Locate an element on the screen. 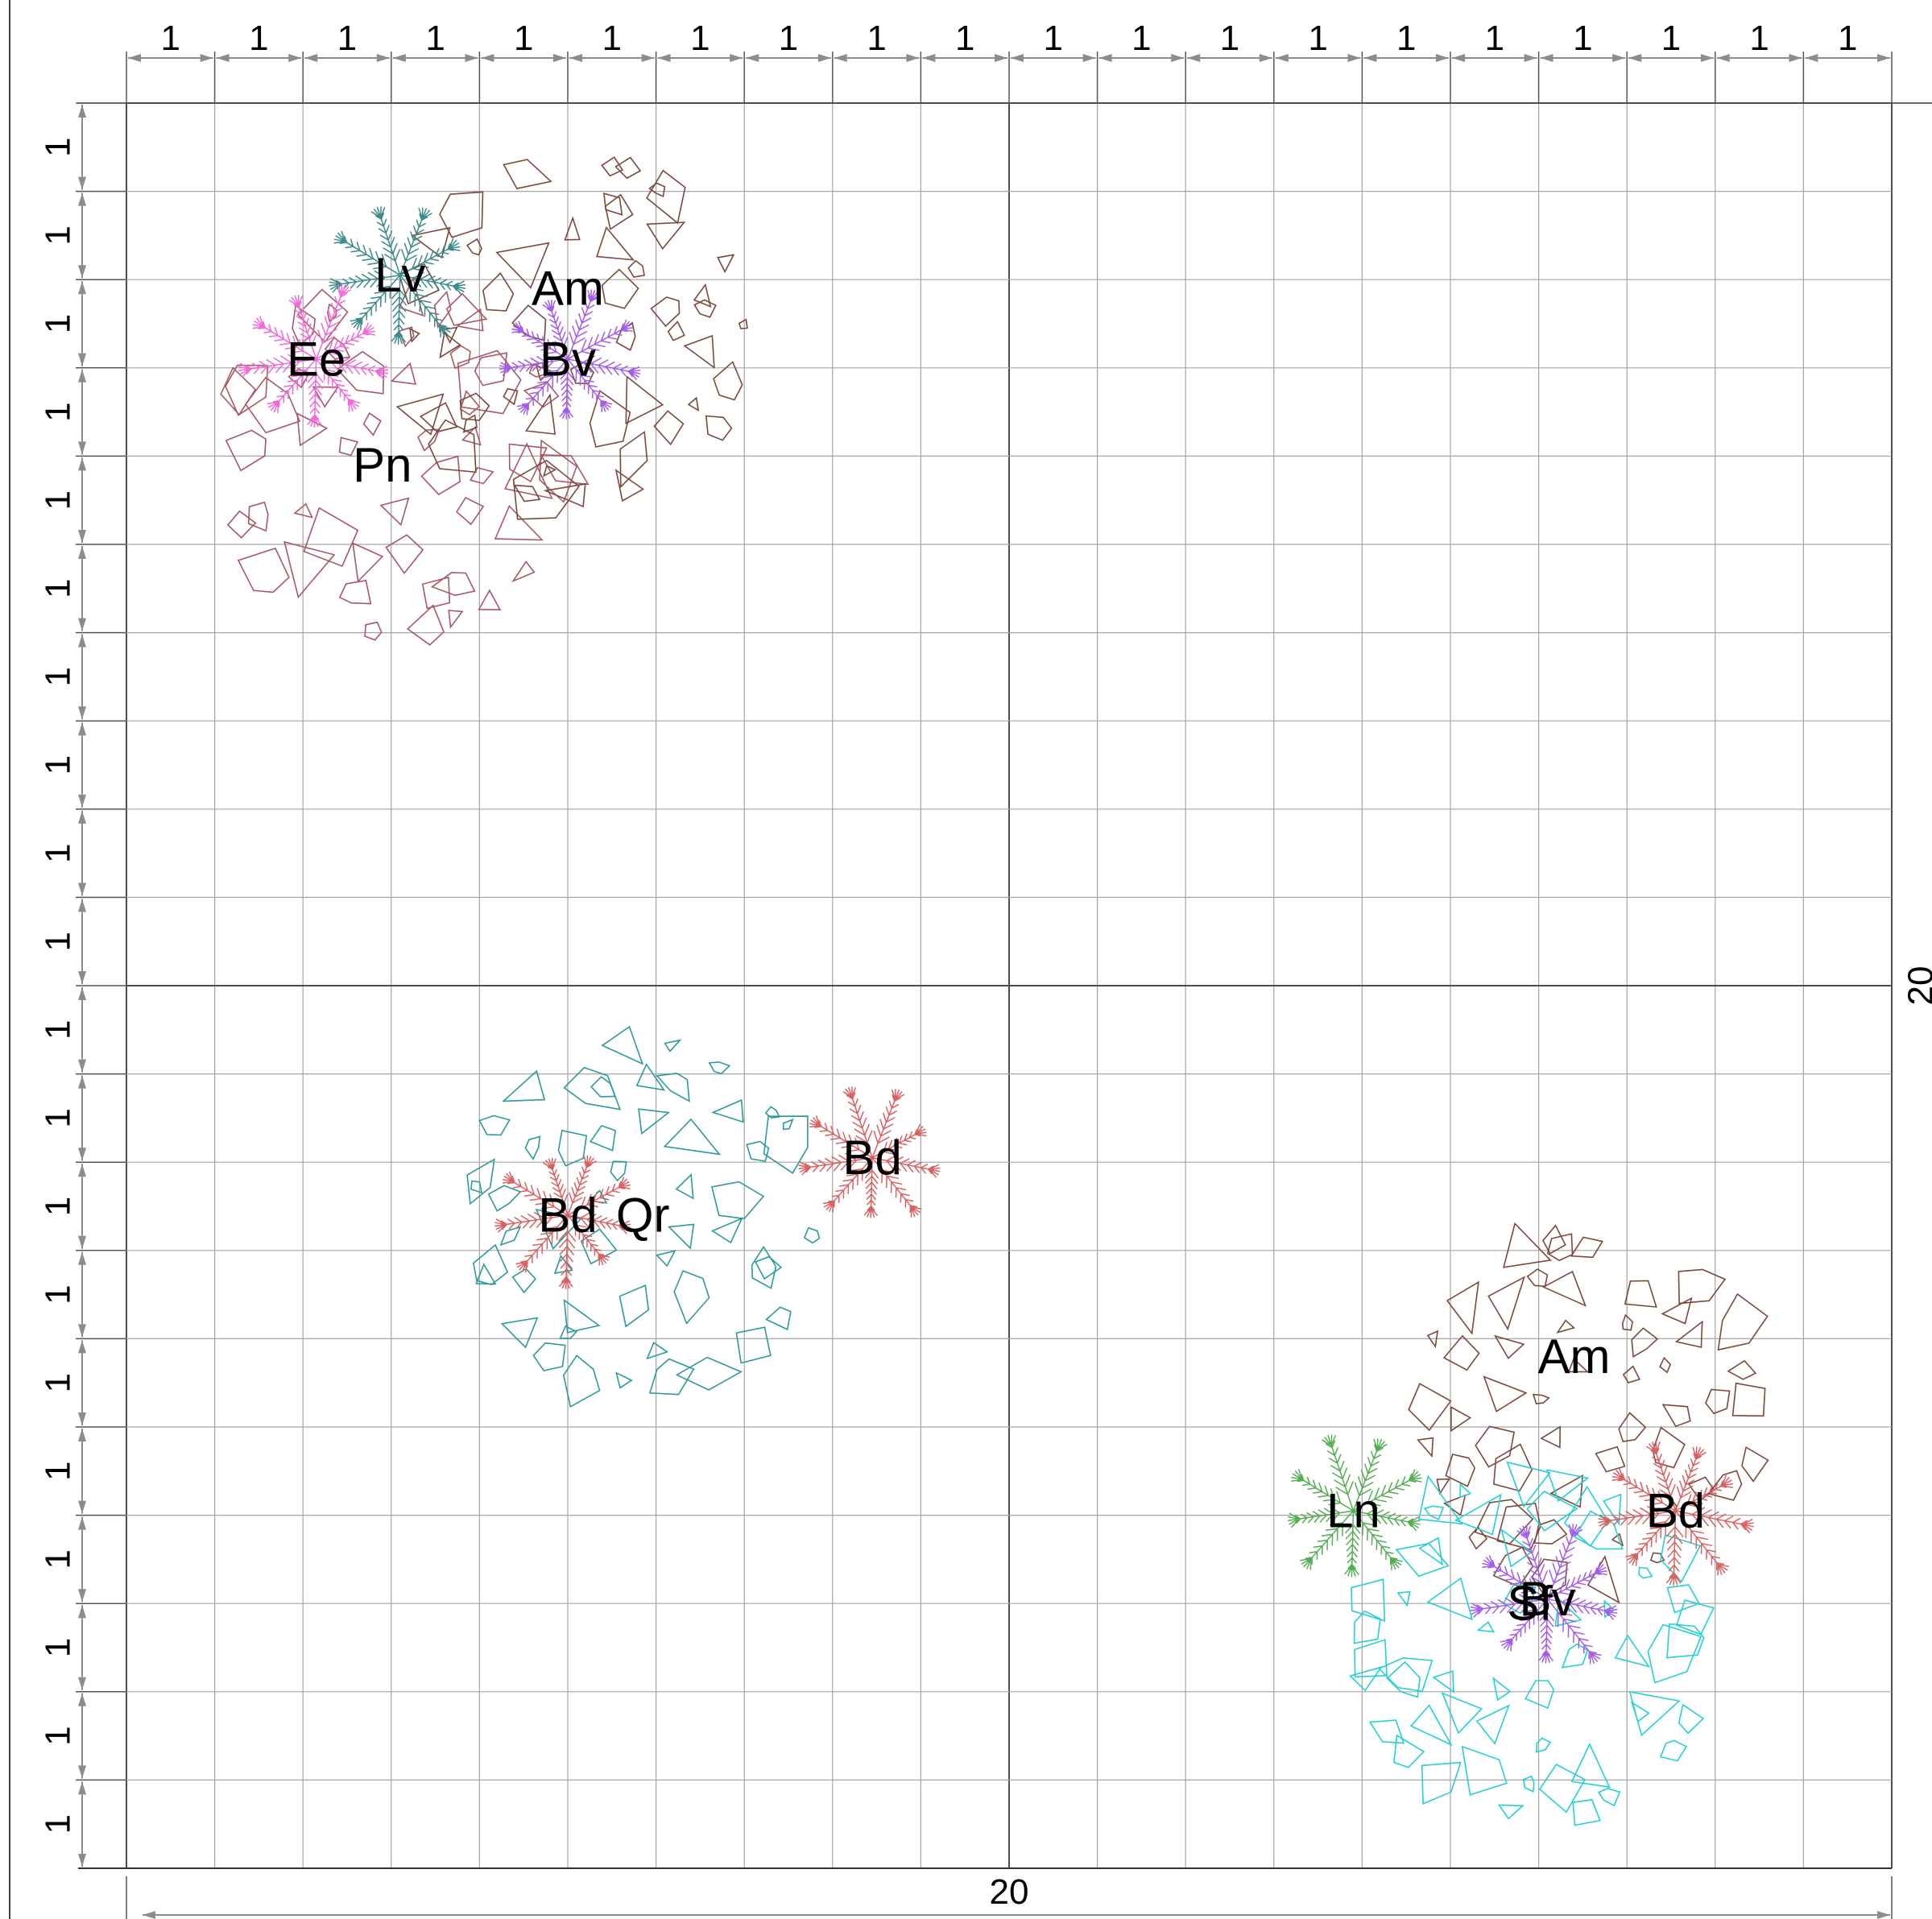 Image resolution: width=1932 pixels, height=1919 pixels. plant-label-ee-1: Ee is located at coordinates (316, 359).